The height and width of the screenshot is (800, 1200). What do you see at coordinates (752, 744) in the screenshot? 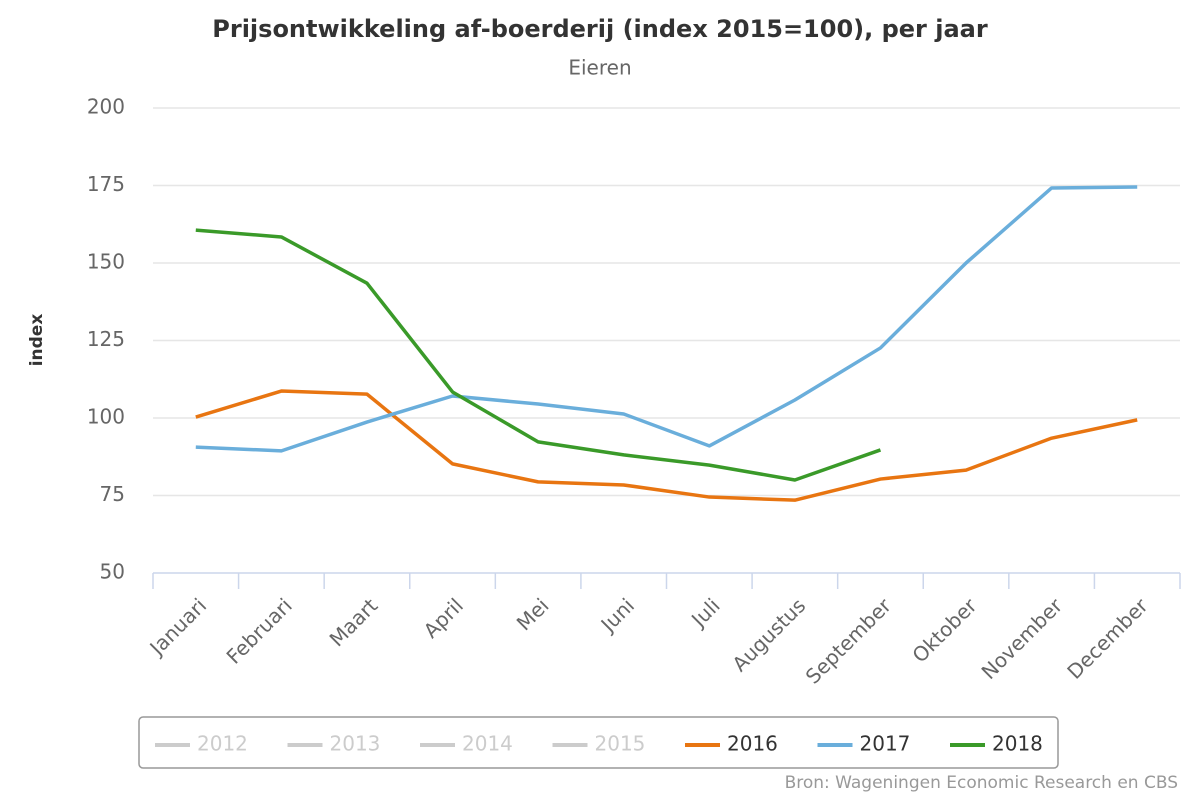
I see `legend-label: 2016` at bounding box center [752, 744].